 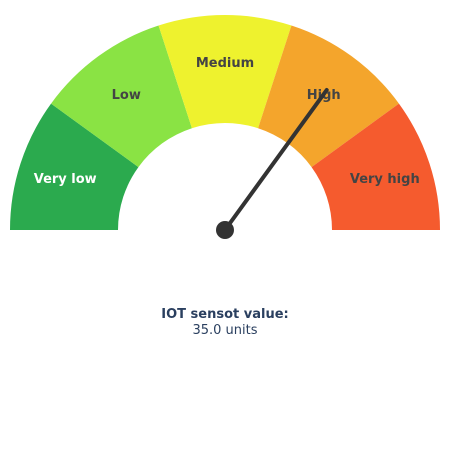 I want to click on gauge-segment-medium, so click(x=225, y=72).